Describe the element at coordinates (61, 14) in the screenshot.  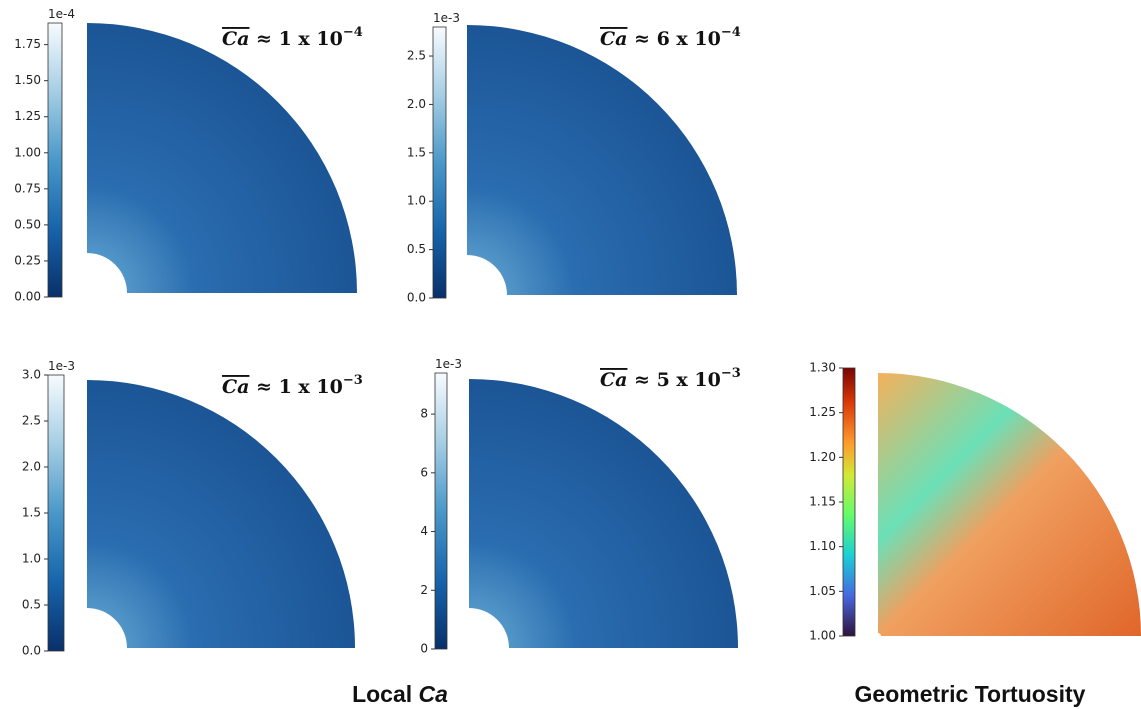
I see `offset-label: 1e-4` at that location.